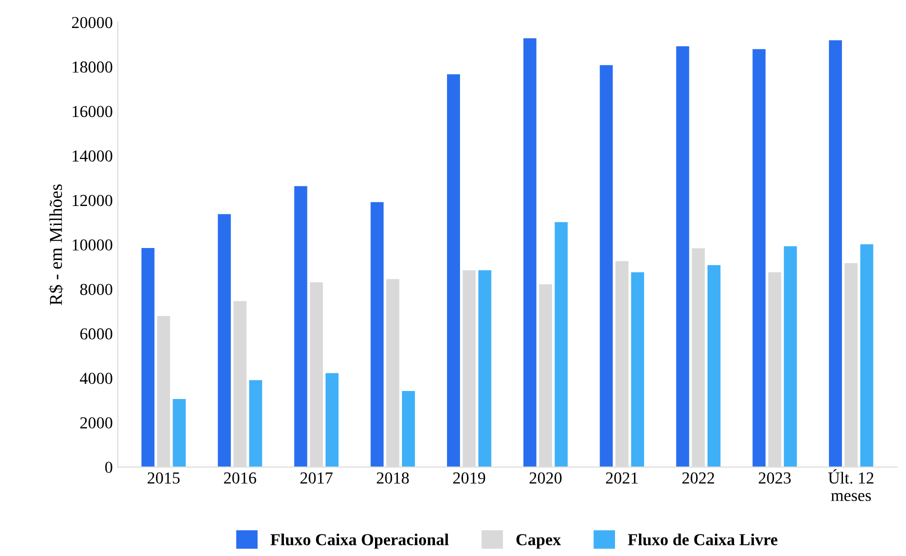  I want to click on y-tick-label: 12000, so click(92, 200).